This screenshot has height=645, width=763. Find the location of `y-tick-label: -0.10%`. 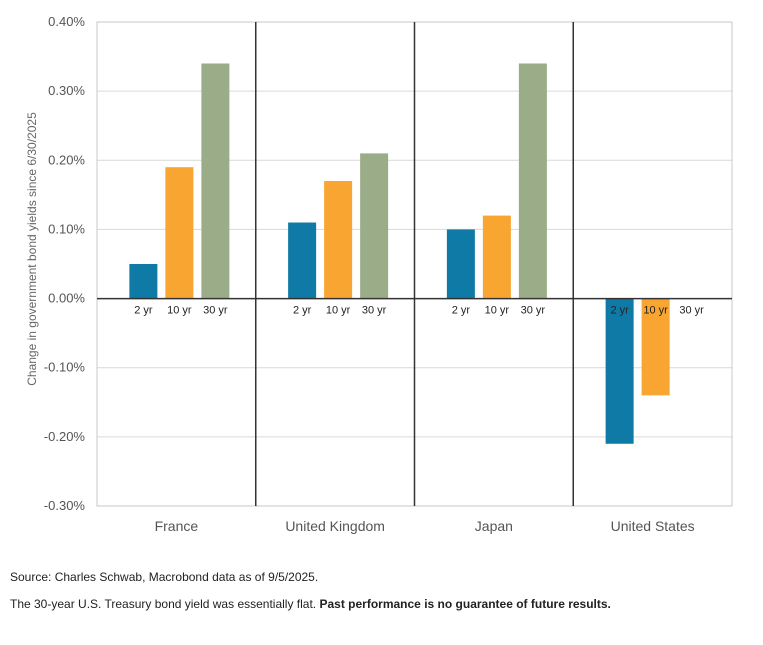

y-tick-label: -0.10% is located at coordinates (65, 367).